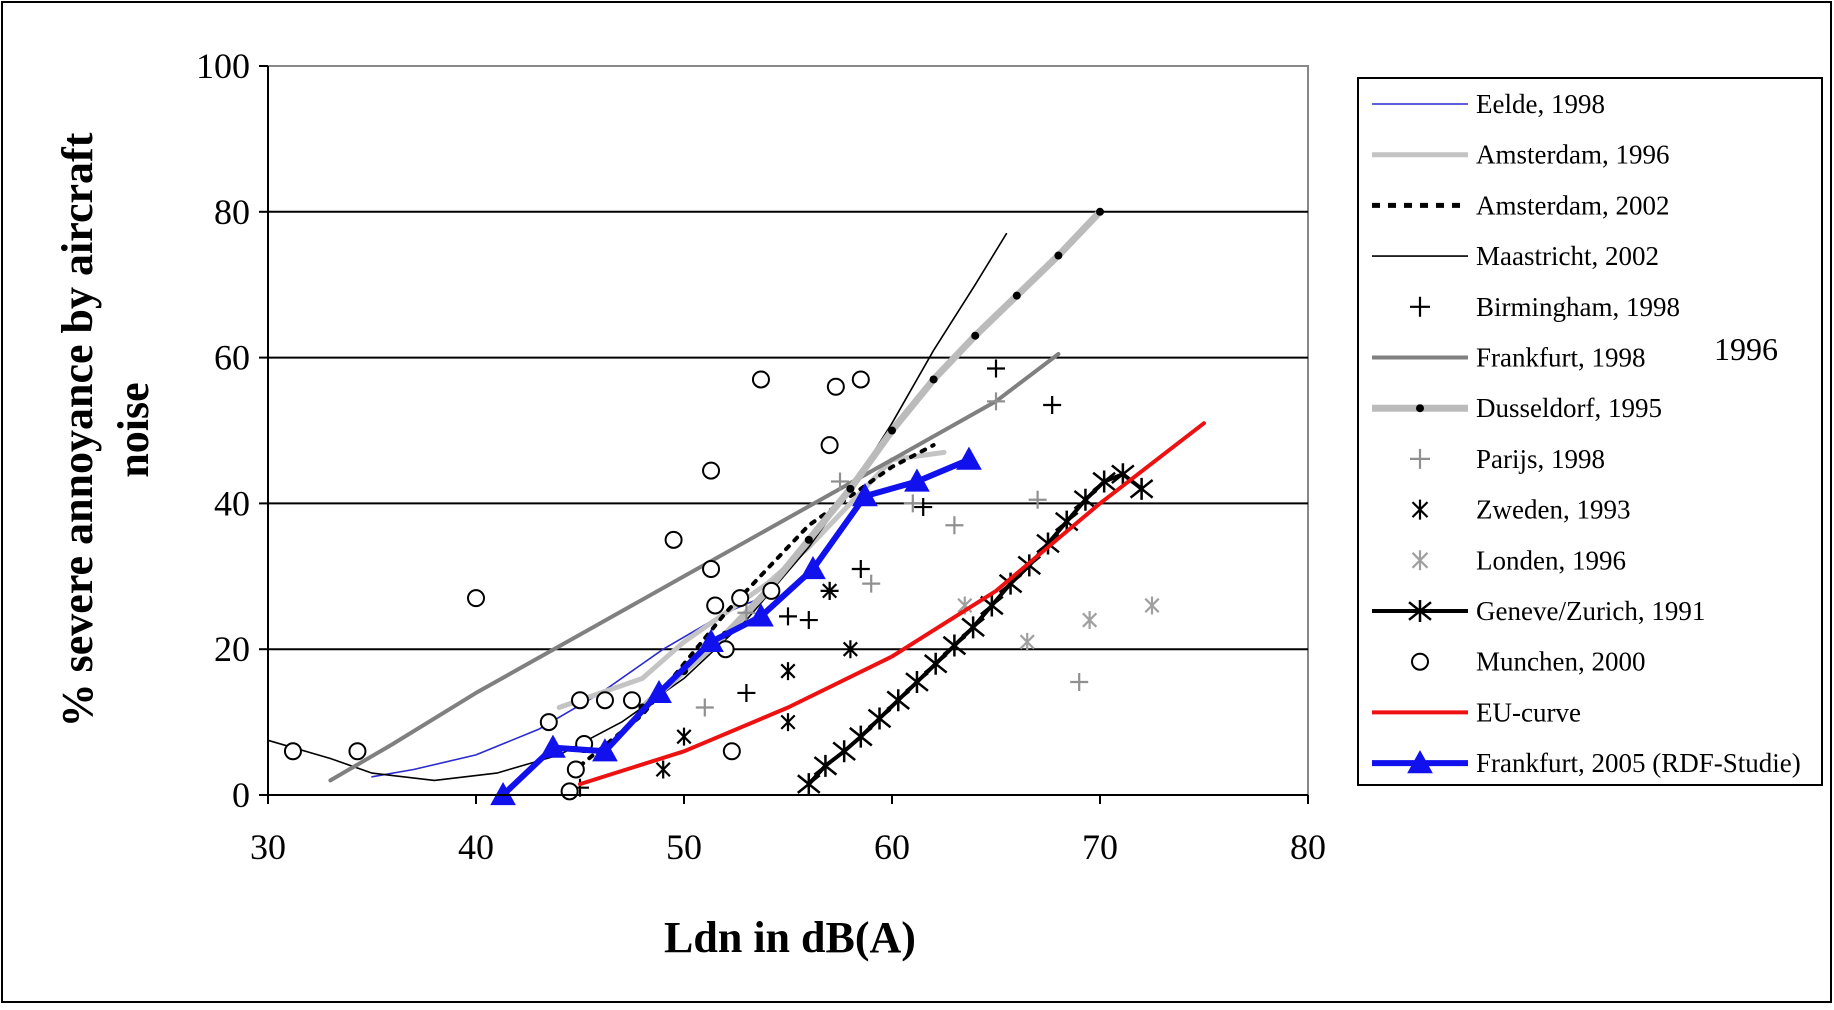 The width and height of the screenshot is (1834, 1010). I want to click on annotation-1996: 1996, so click(1746, 349).